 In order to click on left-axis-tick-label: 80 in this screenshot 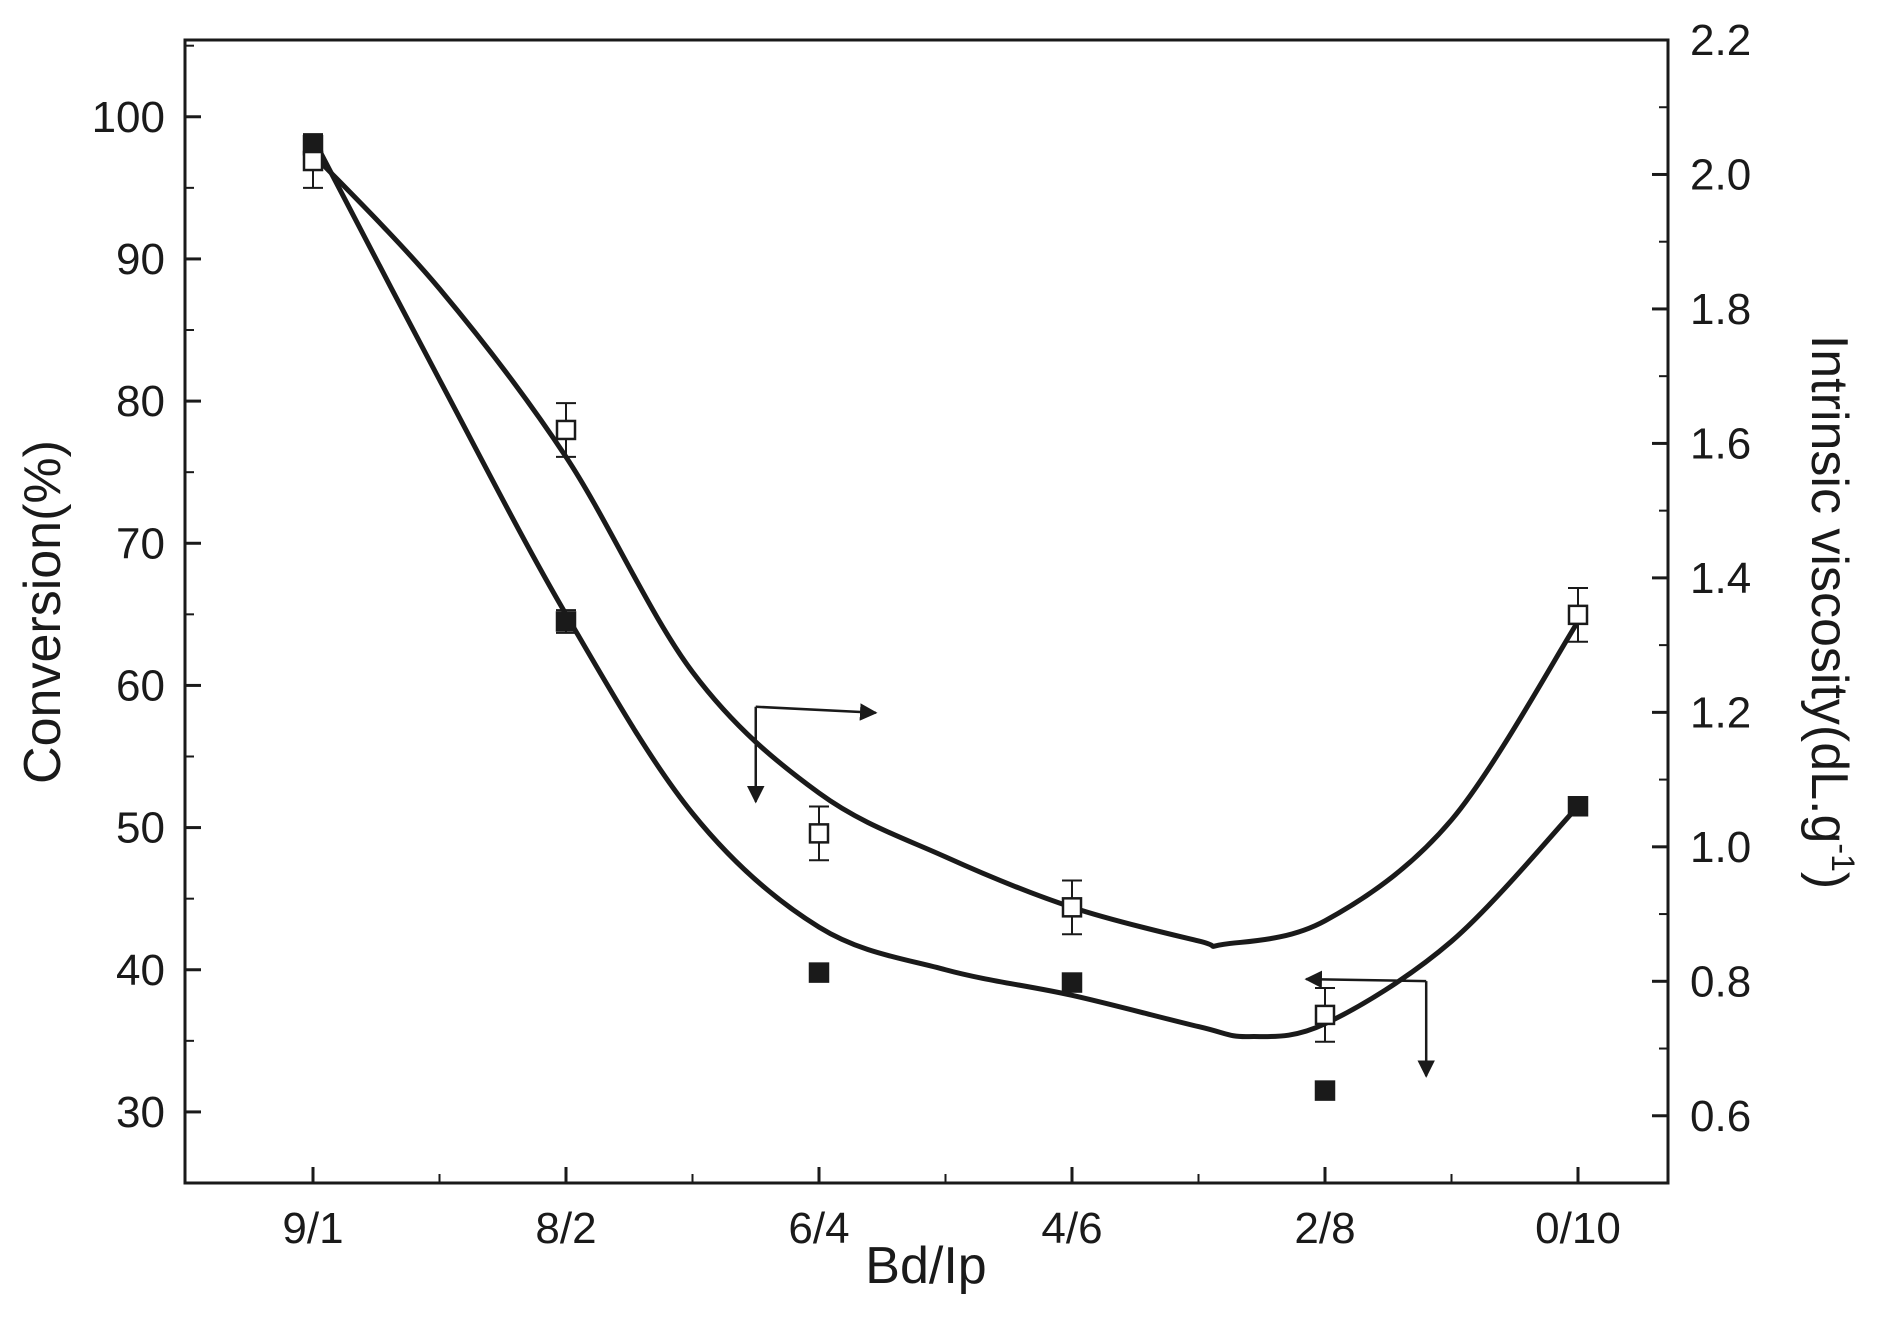, I will do `click(140, 401)`.